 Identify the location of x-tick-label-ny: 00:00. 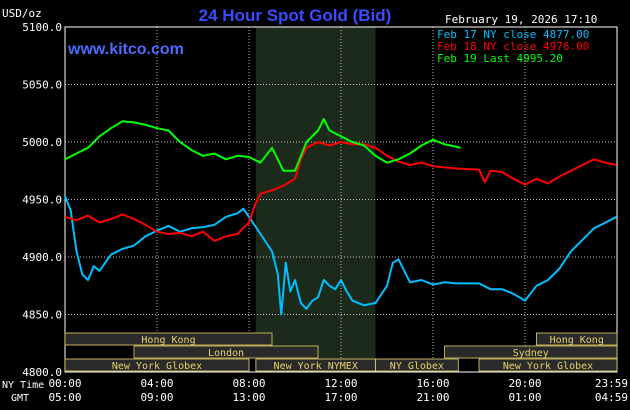
(64, 383).